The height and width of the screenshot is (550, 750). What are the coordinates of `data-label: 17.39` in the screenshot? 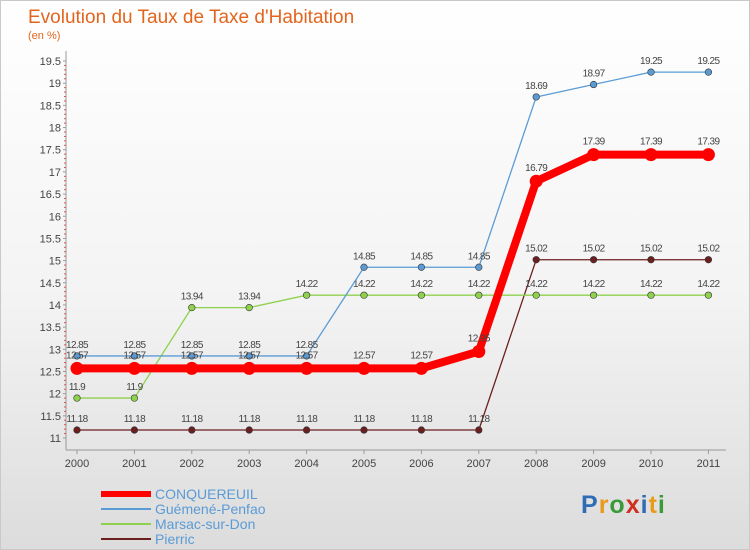 It's located at (708, 142).